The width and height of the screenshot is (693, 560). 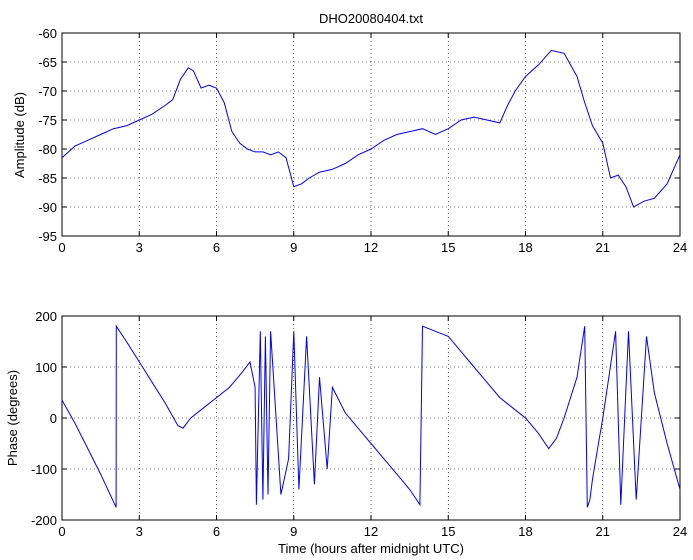 What do you see at coordinates (47, 62) in the screenshot?
I see `amplitude-ytick-label: -65` at bounding box center [47, 62].